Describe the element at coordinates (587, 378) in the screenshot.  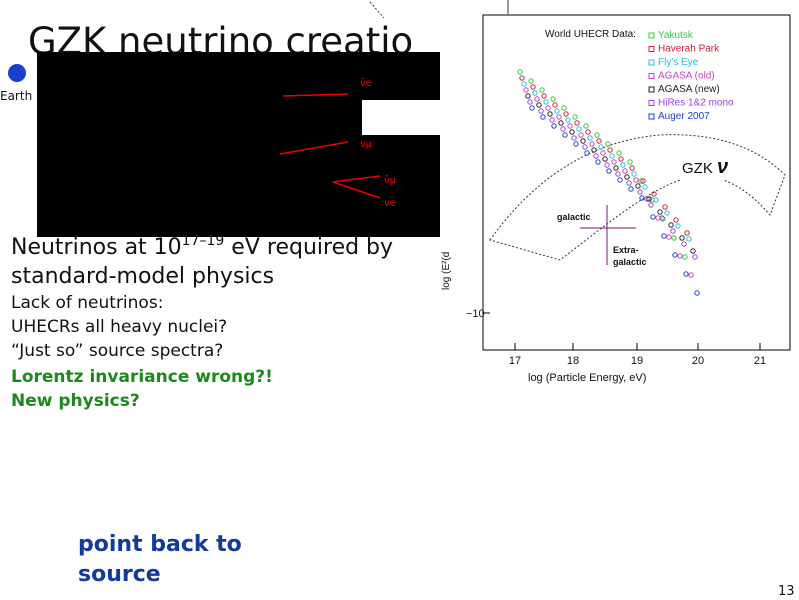
I see `x-axis-label: log (Particle Energy, eV)` at that location.